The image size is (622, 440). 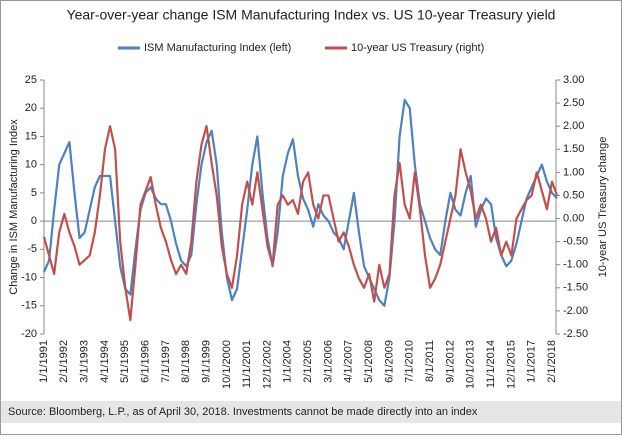 I want to click on y2-tick-label: 2.50, so click(x=573, y=103).